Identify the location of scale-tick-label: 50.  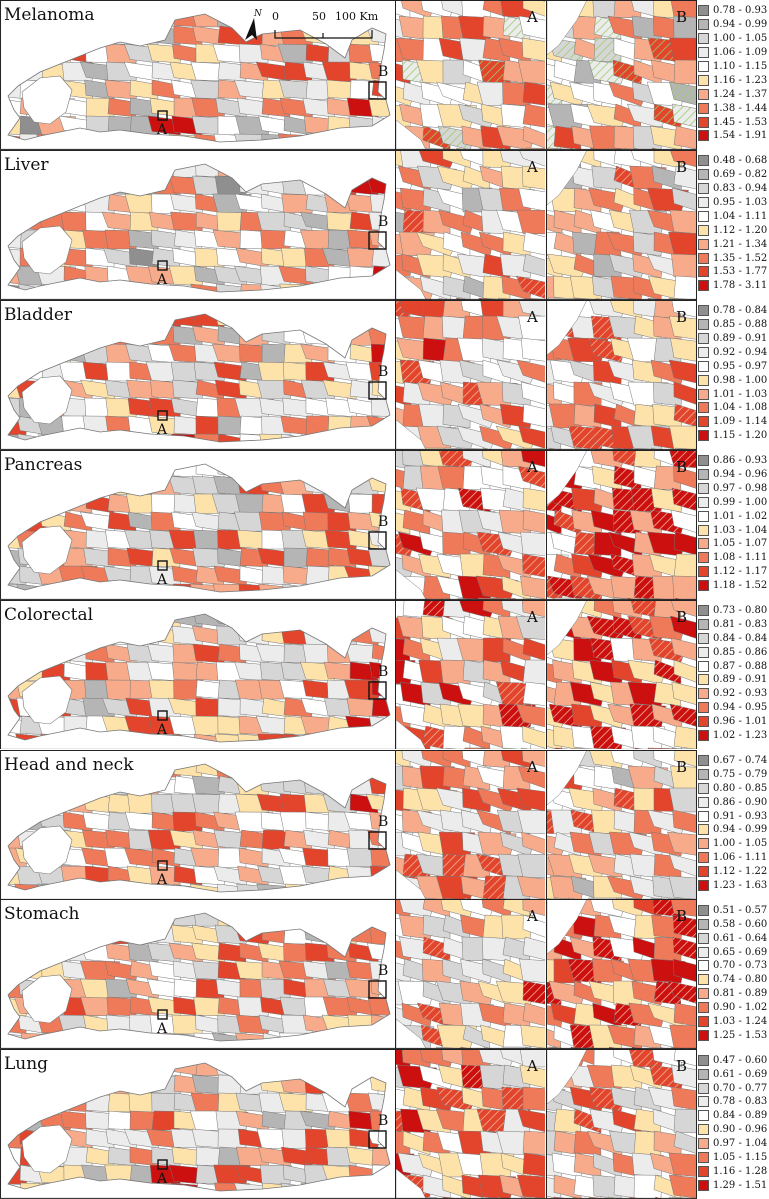
(319, 16).